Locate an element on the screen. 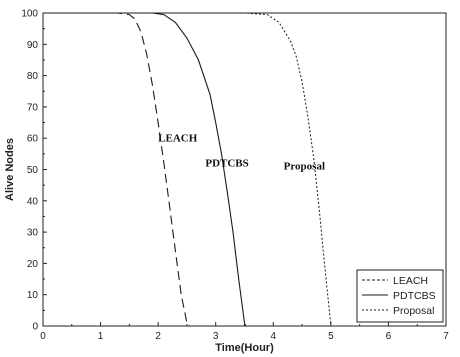 The image size is (460, 357). x-tick-label: 4 is located at coordinates (274, 336).